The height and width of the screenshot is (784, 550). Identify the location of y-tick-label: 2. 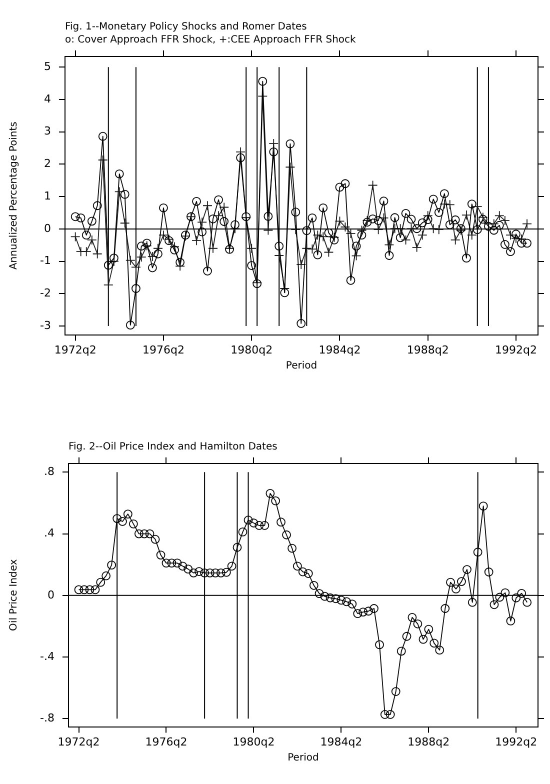
(47, 163).